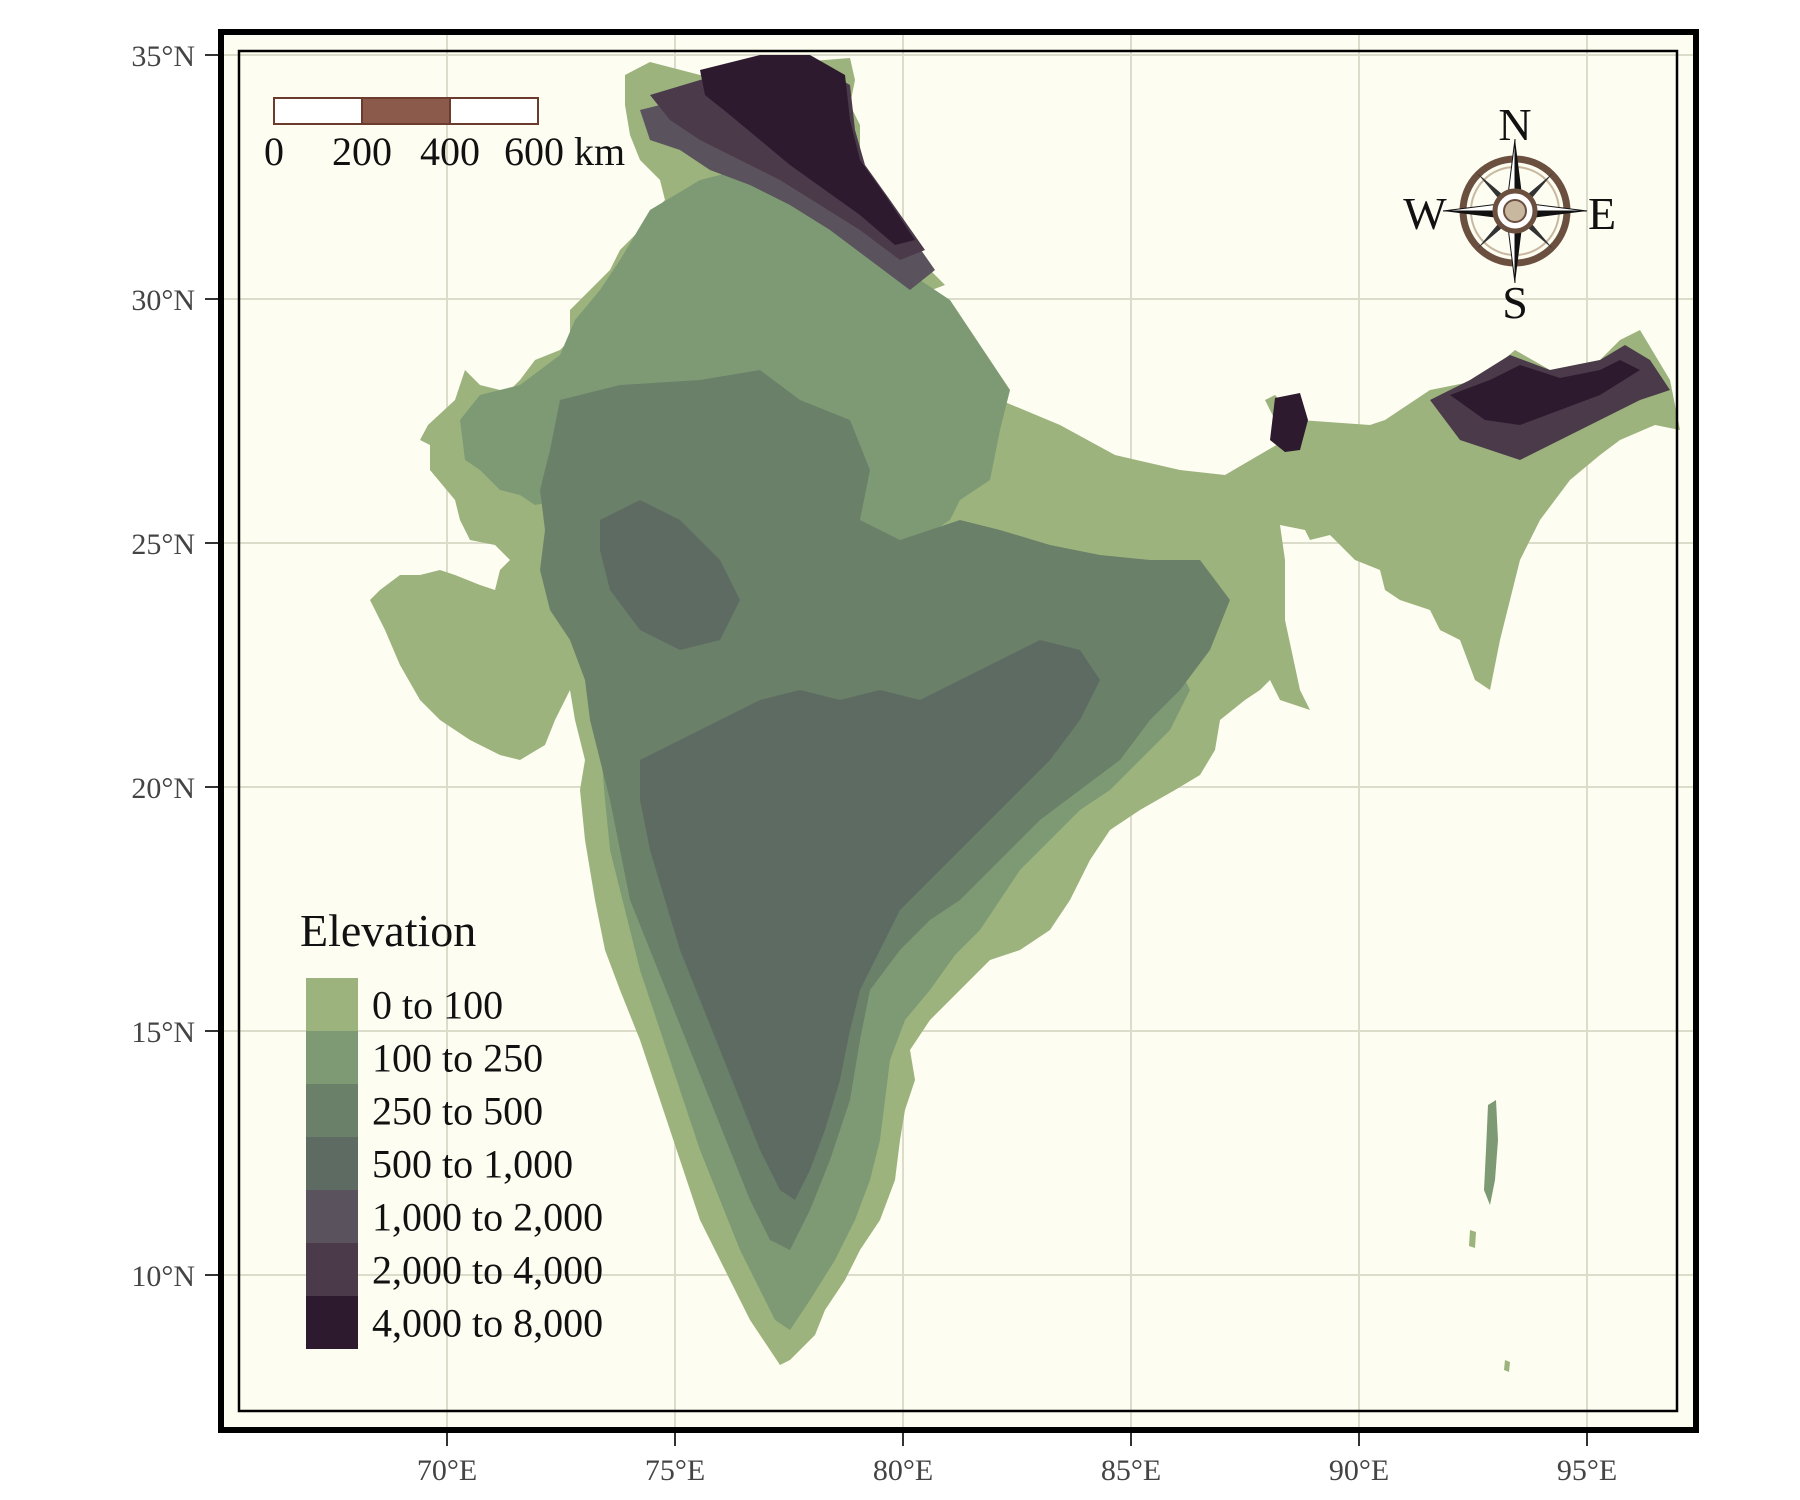 This screenshot has height=1500, width=1800. Describe the element at coordinates (163, 56) in the screenshot. I see `y-tick-label-35n: 35°N` at that location.